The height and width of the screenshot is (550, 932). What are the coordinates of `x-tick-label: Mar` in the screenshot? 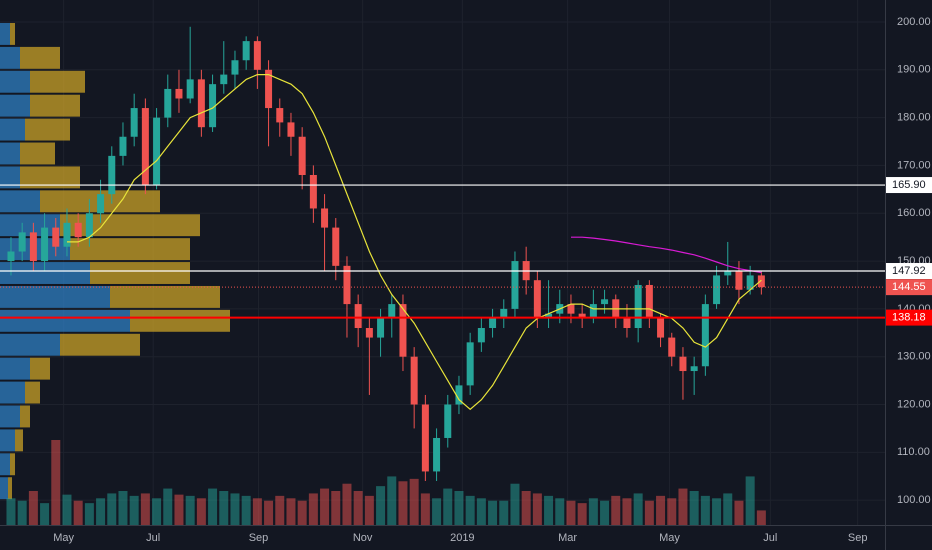 It's located at (567, 538).